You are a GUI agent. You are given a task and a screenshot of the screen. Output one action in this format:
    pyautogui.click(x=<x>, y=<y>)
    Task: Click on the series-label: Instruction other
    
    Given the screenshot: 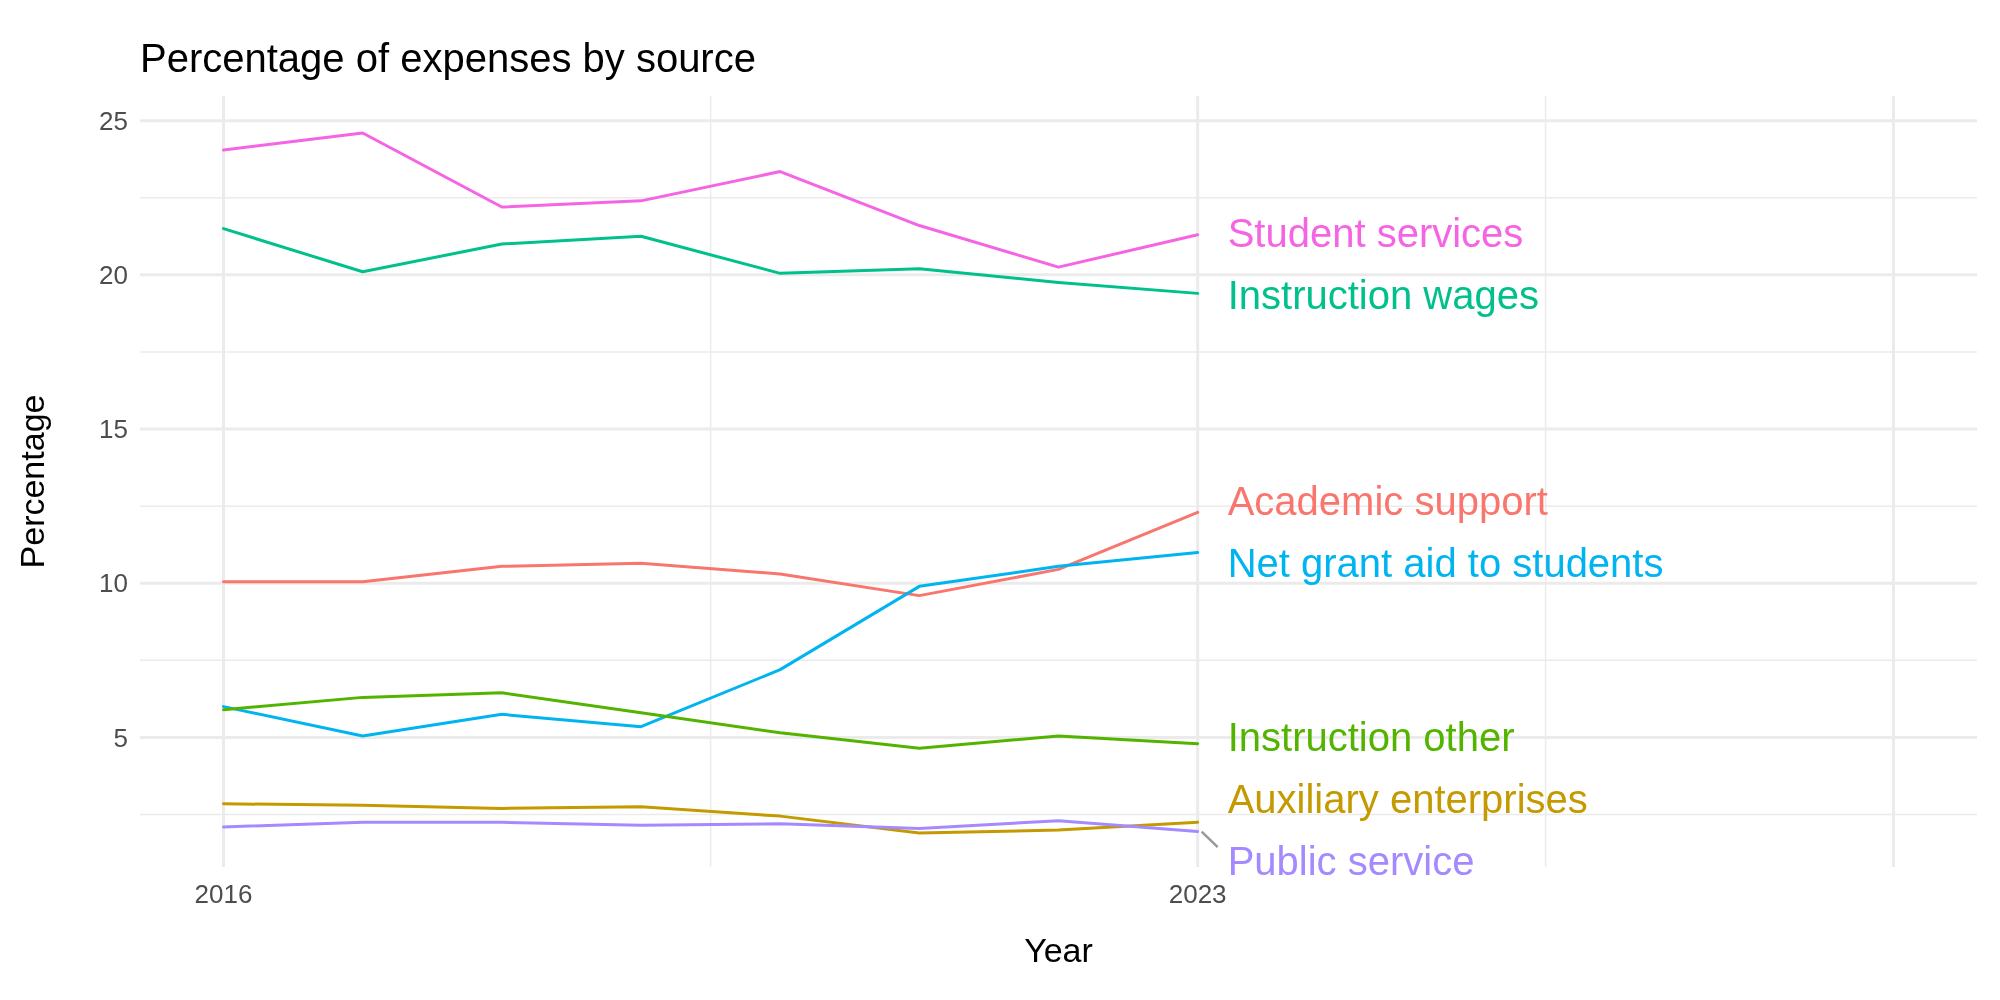 What is the action you would take?
    pyautogui.click(x=1371, y=737)
    